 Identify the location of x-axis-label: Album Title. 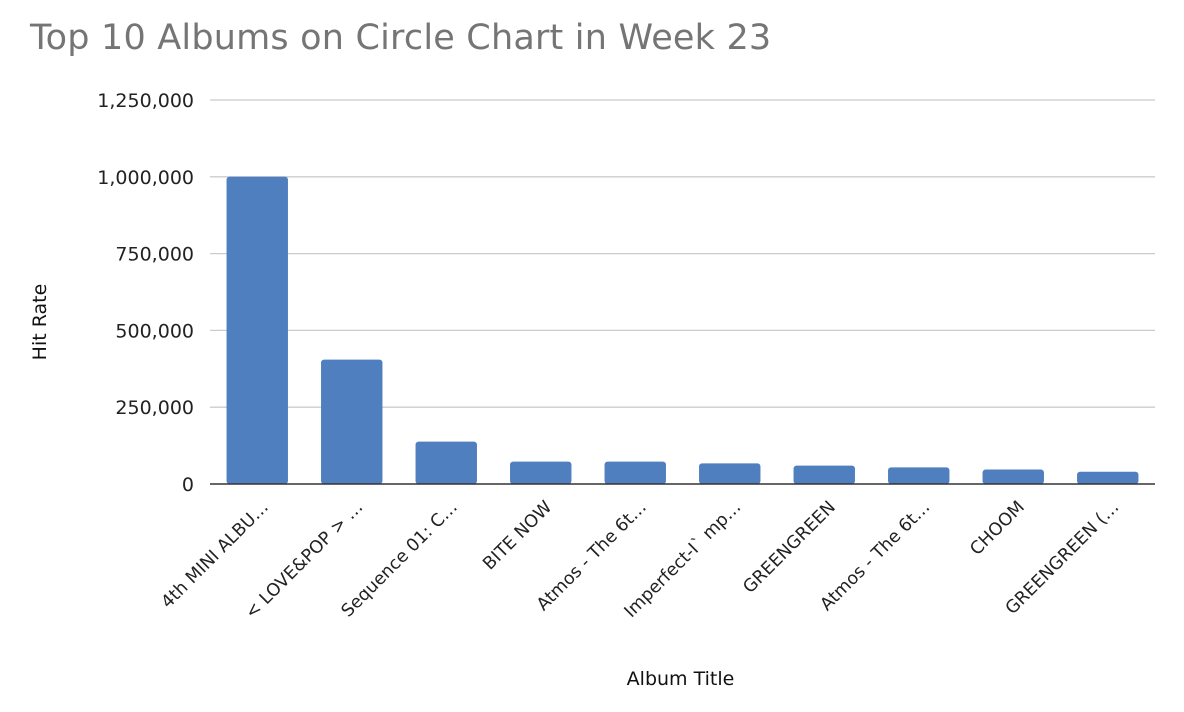
(681, 679).